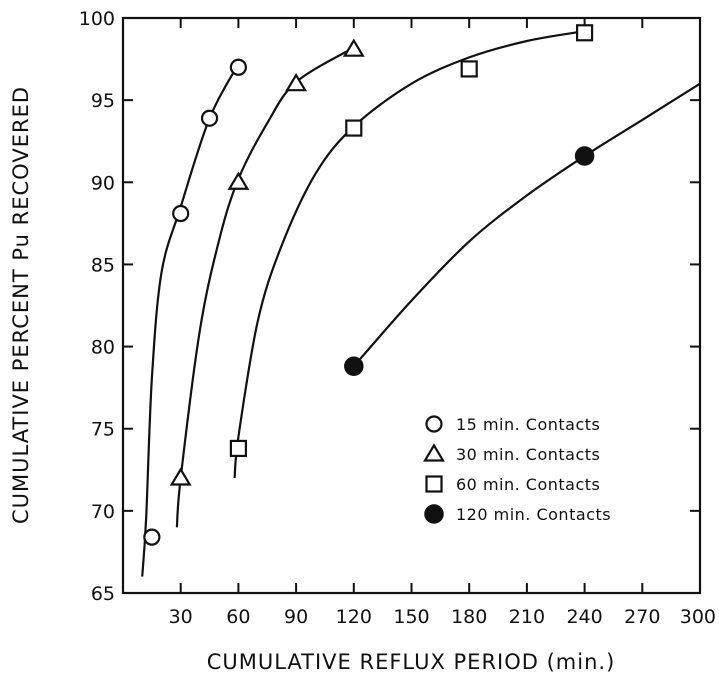 This screenshot has width=719, height=691. Describe the element at coordinates (584, 617) in the screenshot. I see `x-tick-label: 240` at that location.